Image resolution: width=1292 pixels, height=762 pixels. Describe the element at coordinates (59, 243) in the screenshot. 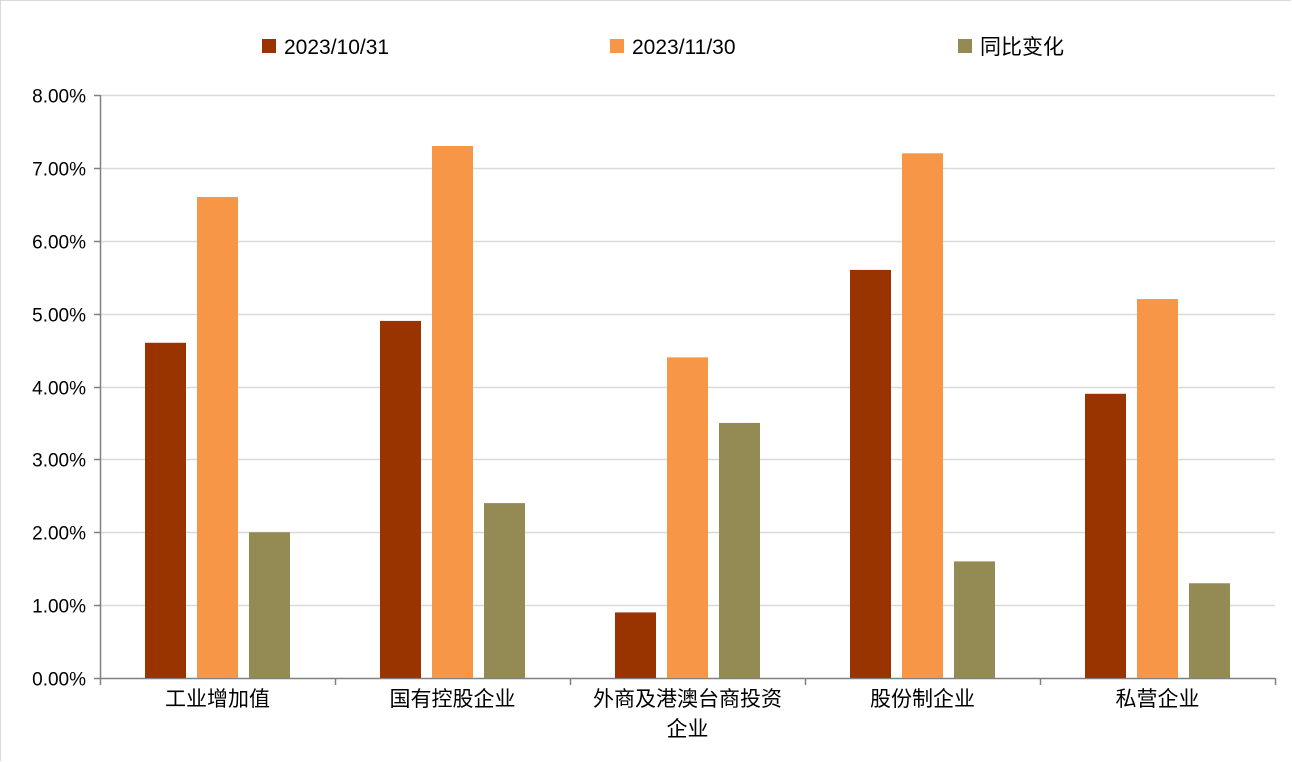

I see `y-tick-label: 6.00%` at that location.